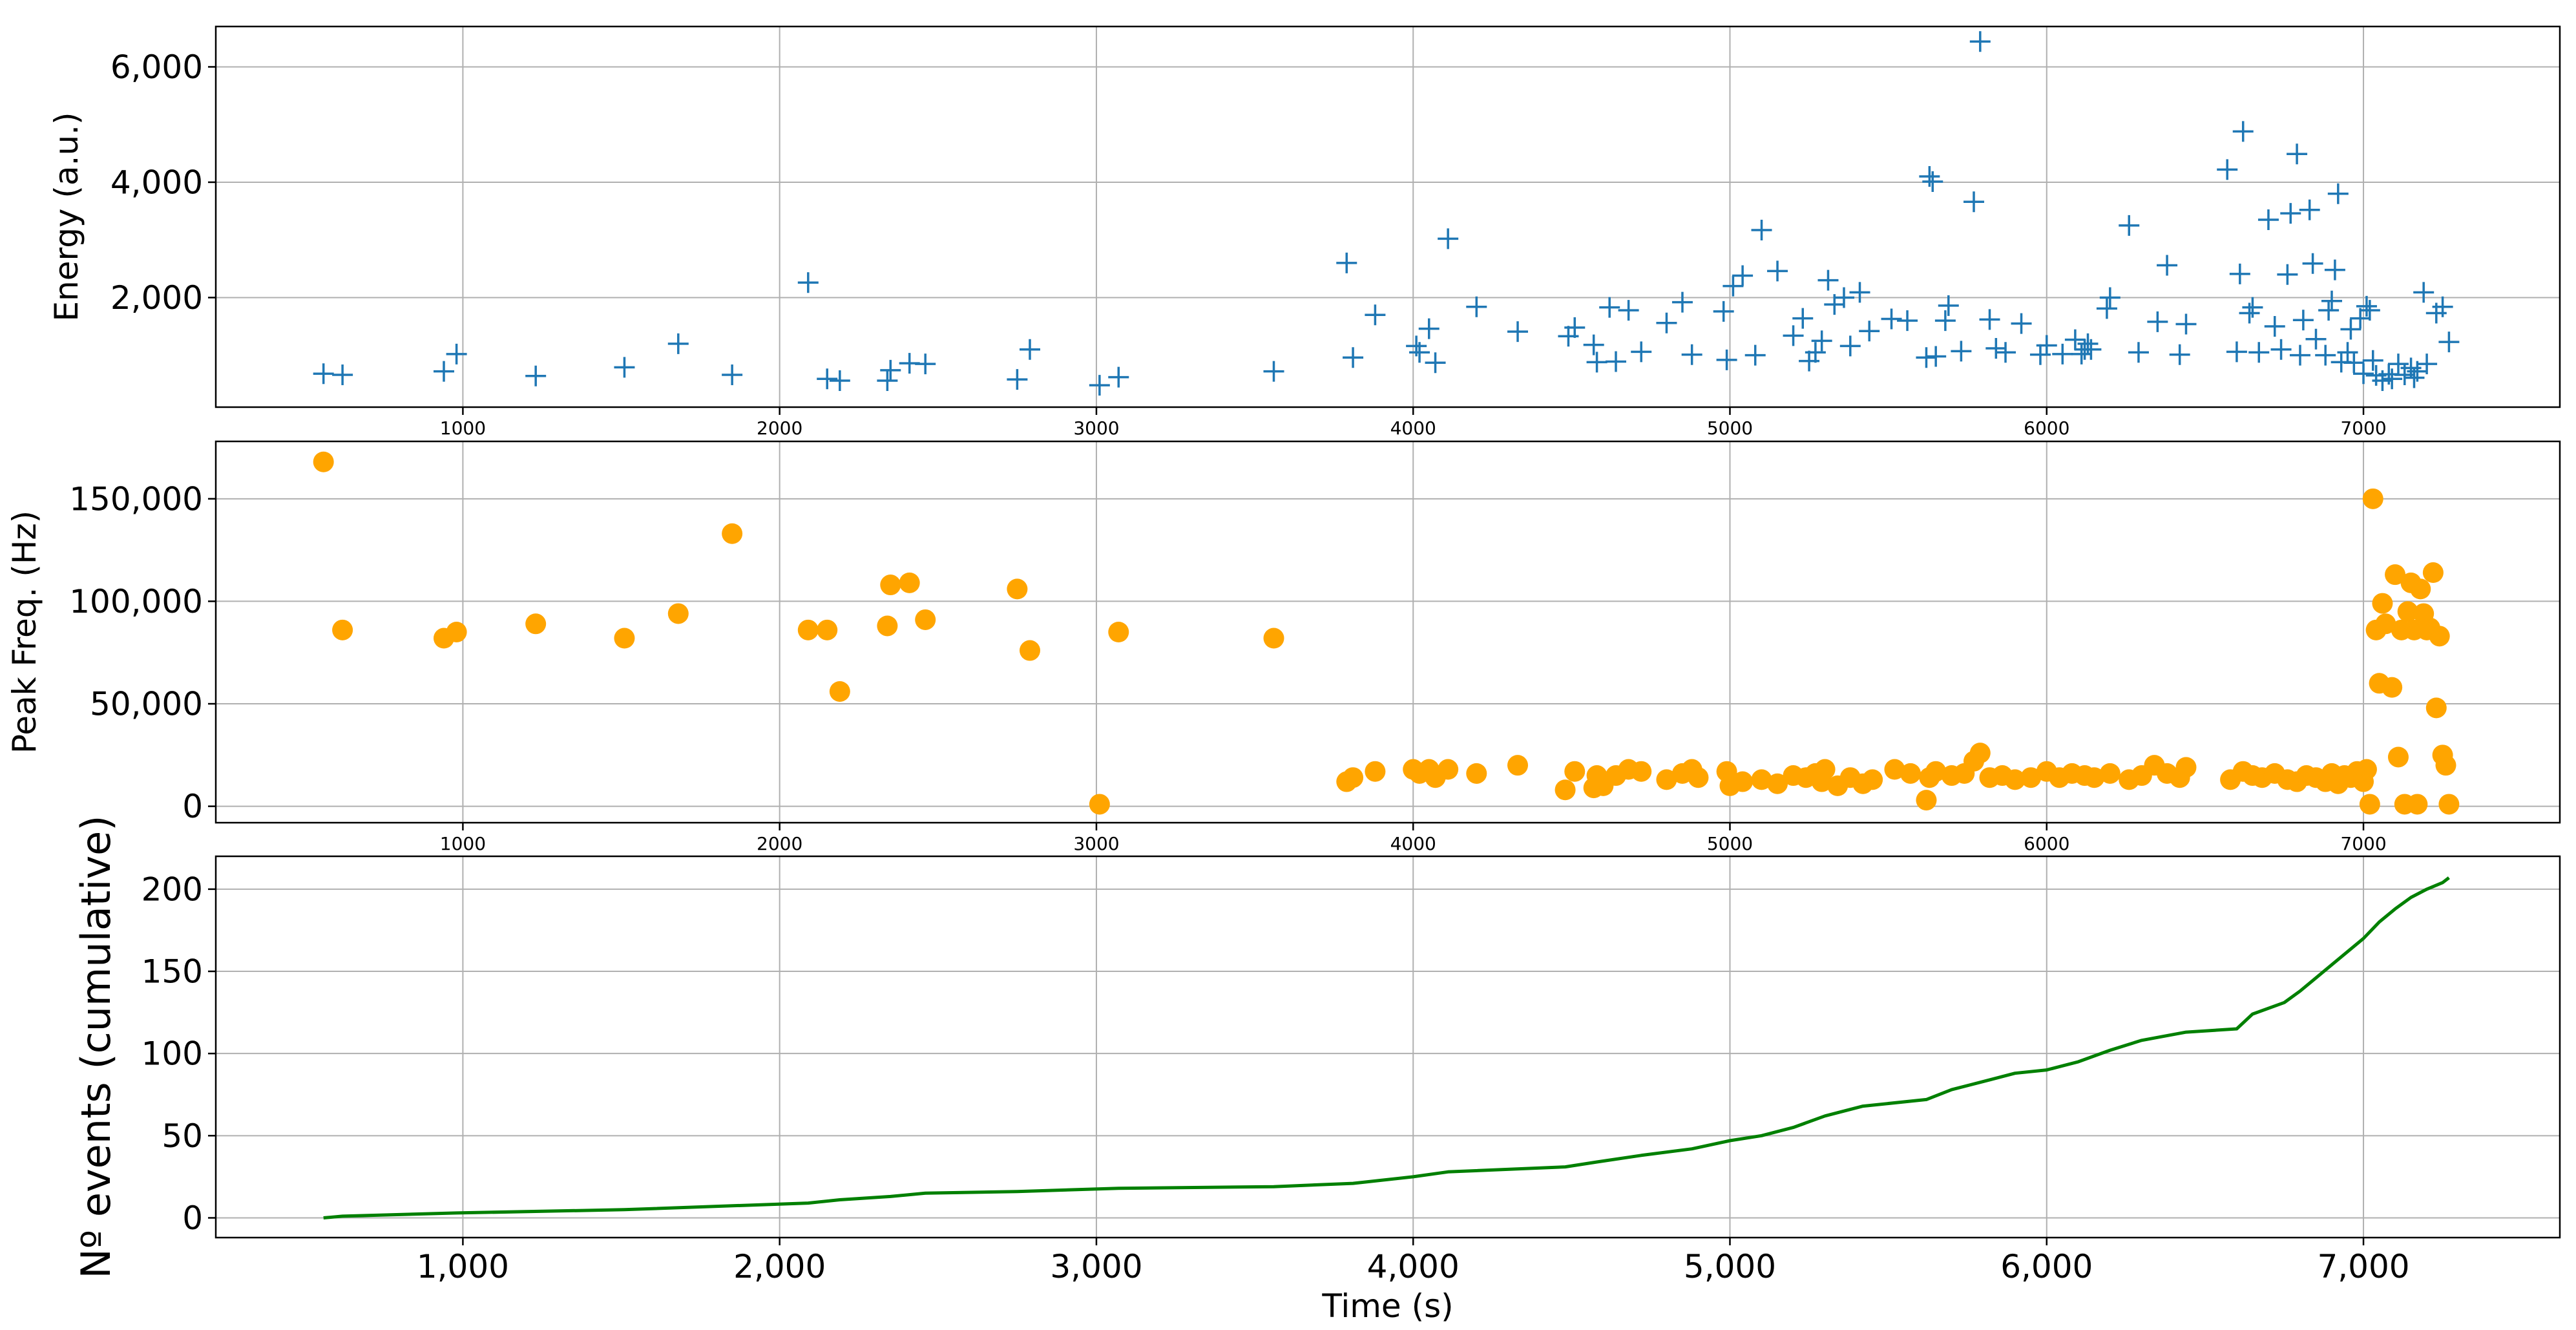 This screenshot has height=1330, width=2576. Describe the element at coordinates (156, 182) in the screenshot. I see `y-tick-label: 4,000` at that location.